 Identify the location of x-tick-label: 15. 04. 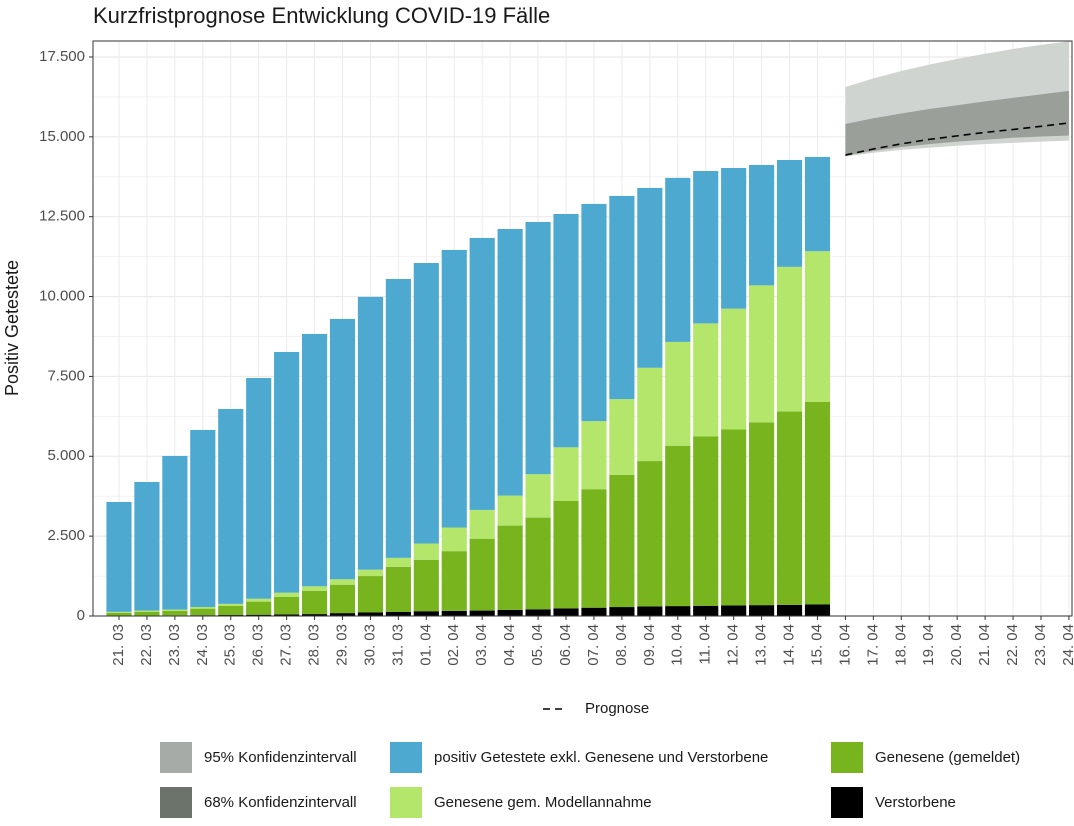
(816, 645).